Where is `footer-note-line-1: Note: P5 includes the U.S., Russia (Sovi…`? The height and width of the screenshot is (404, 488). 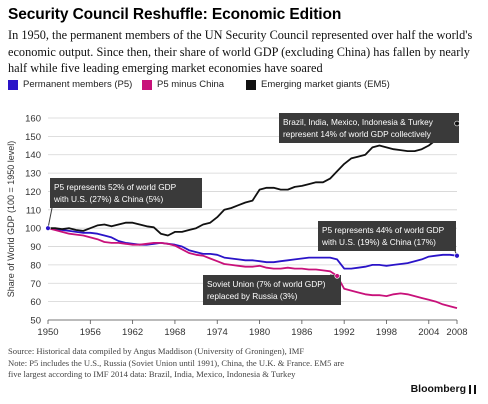 footer-note-line-1: Note: P5 includes the U.S., Russia (Sovi… is located at coordinates (176, 362).